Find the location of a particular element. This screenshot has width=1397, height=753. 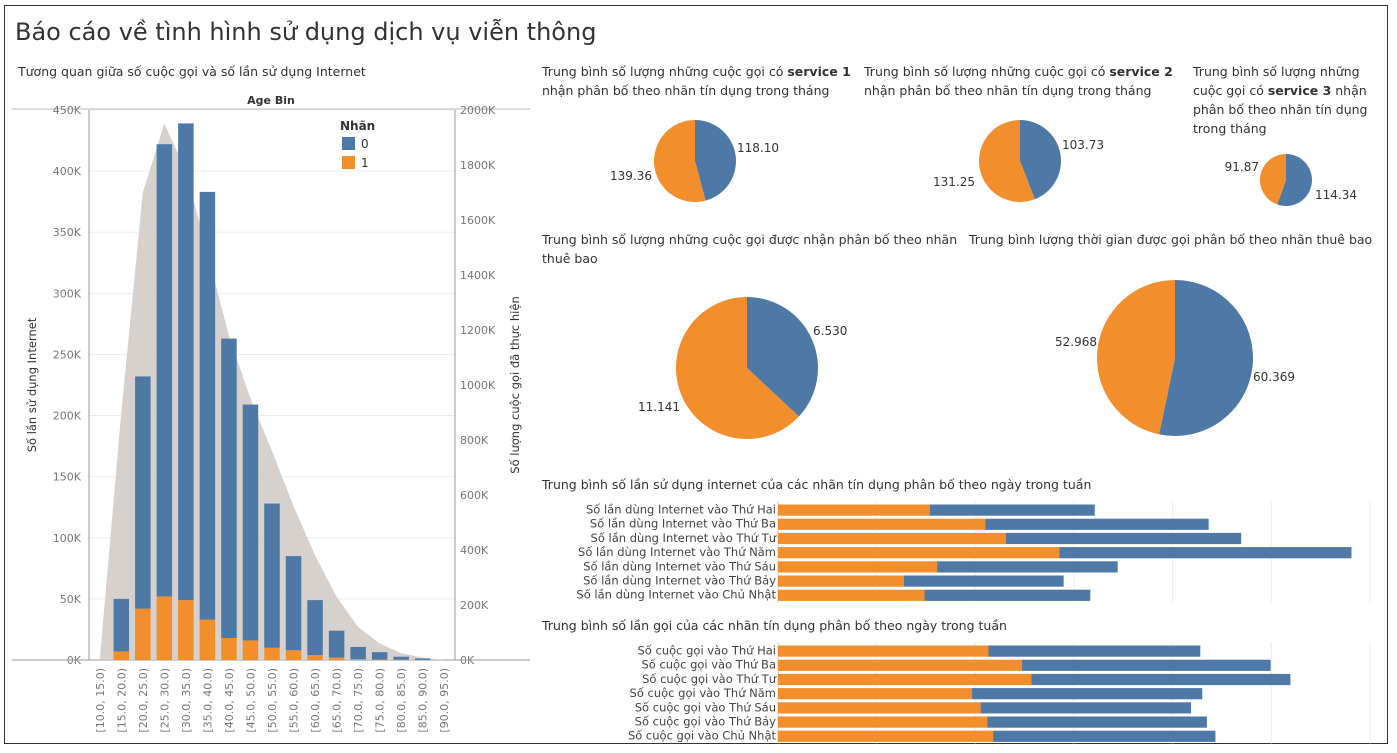

combo-y-tick: 150K is located at coordinates (67, 477).